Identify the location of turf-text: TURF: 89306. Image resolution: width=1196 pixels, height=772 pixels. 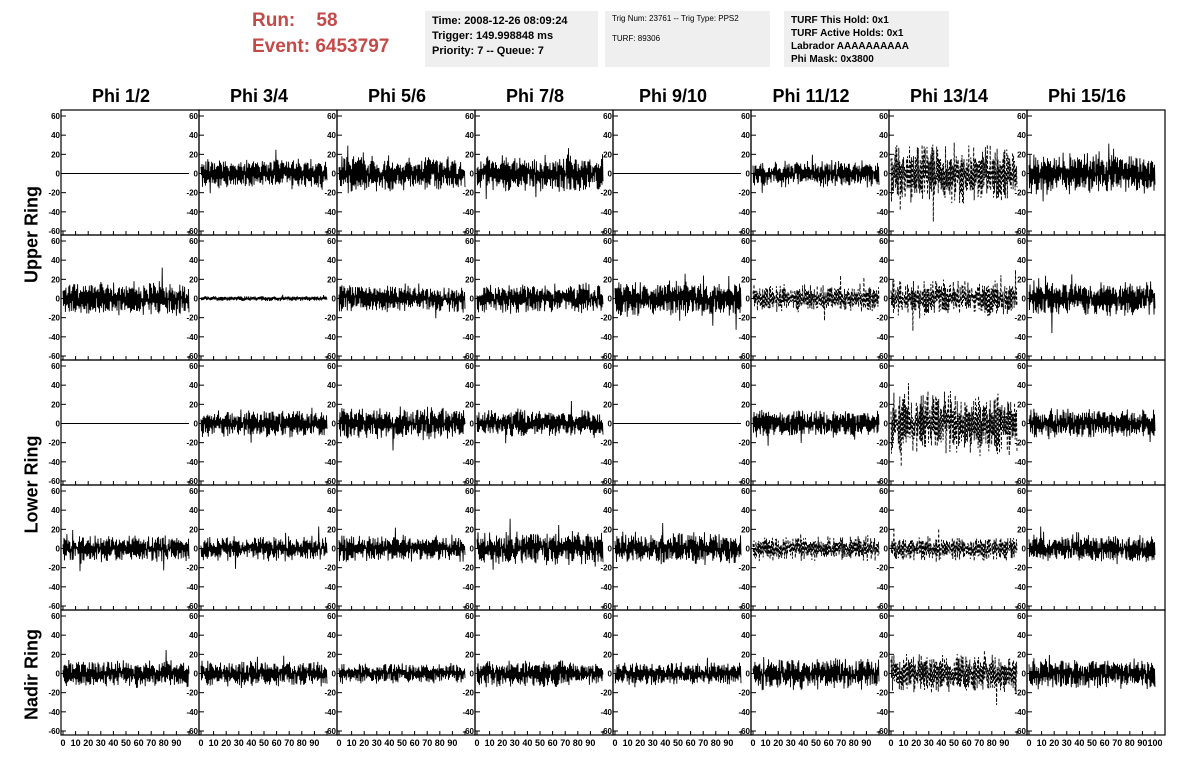
(636, 38).